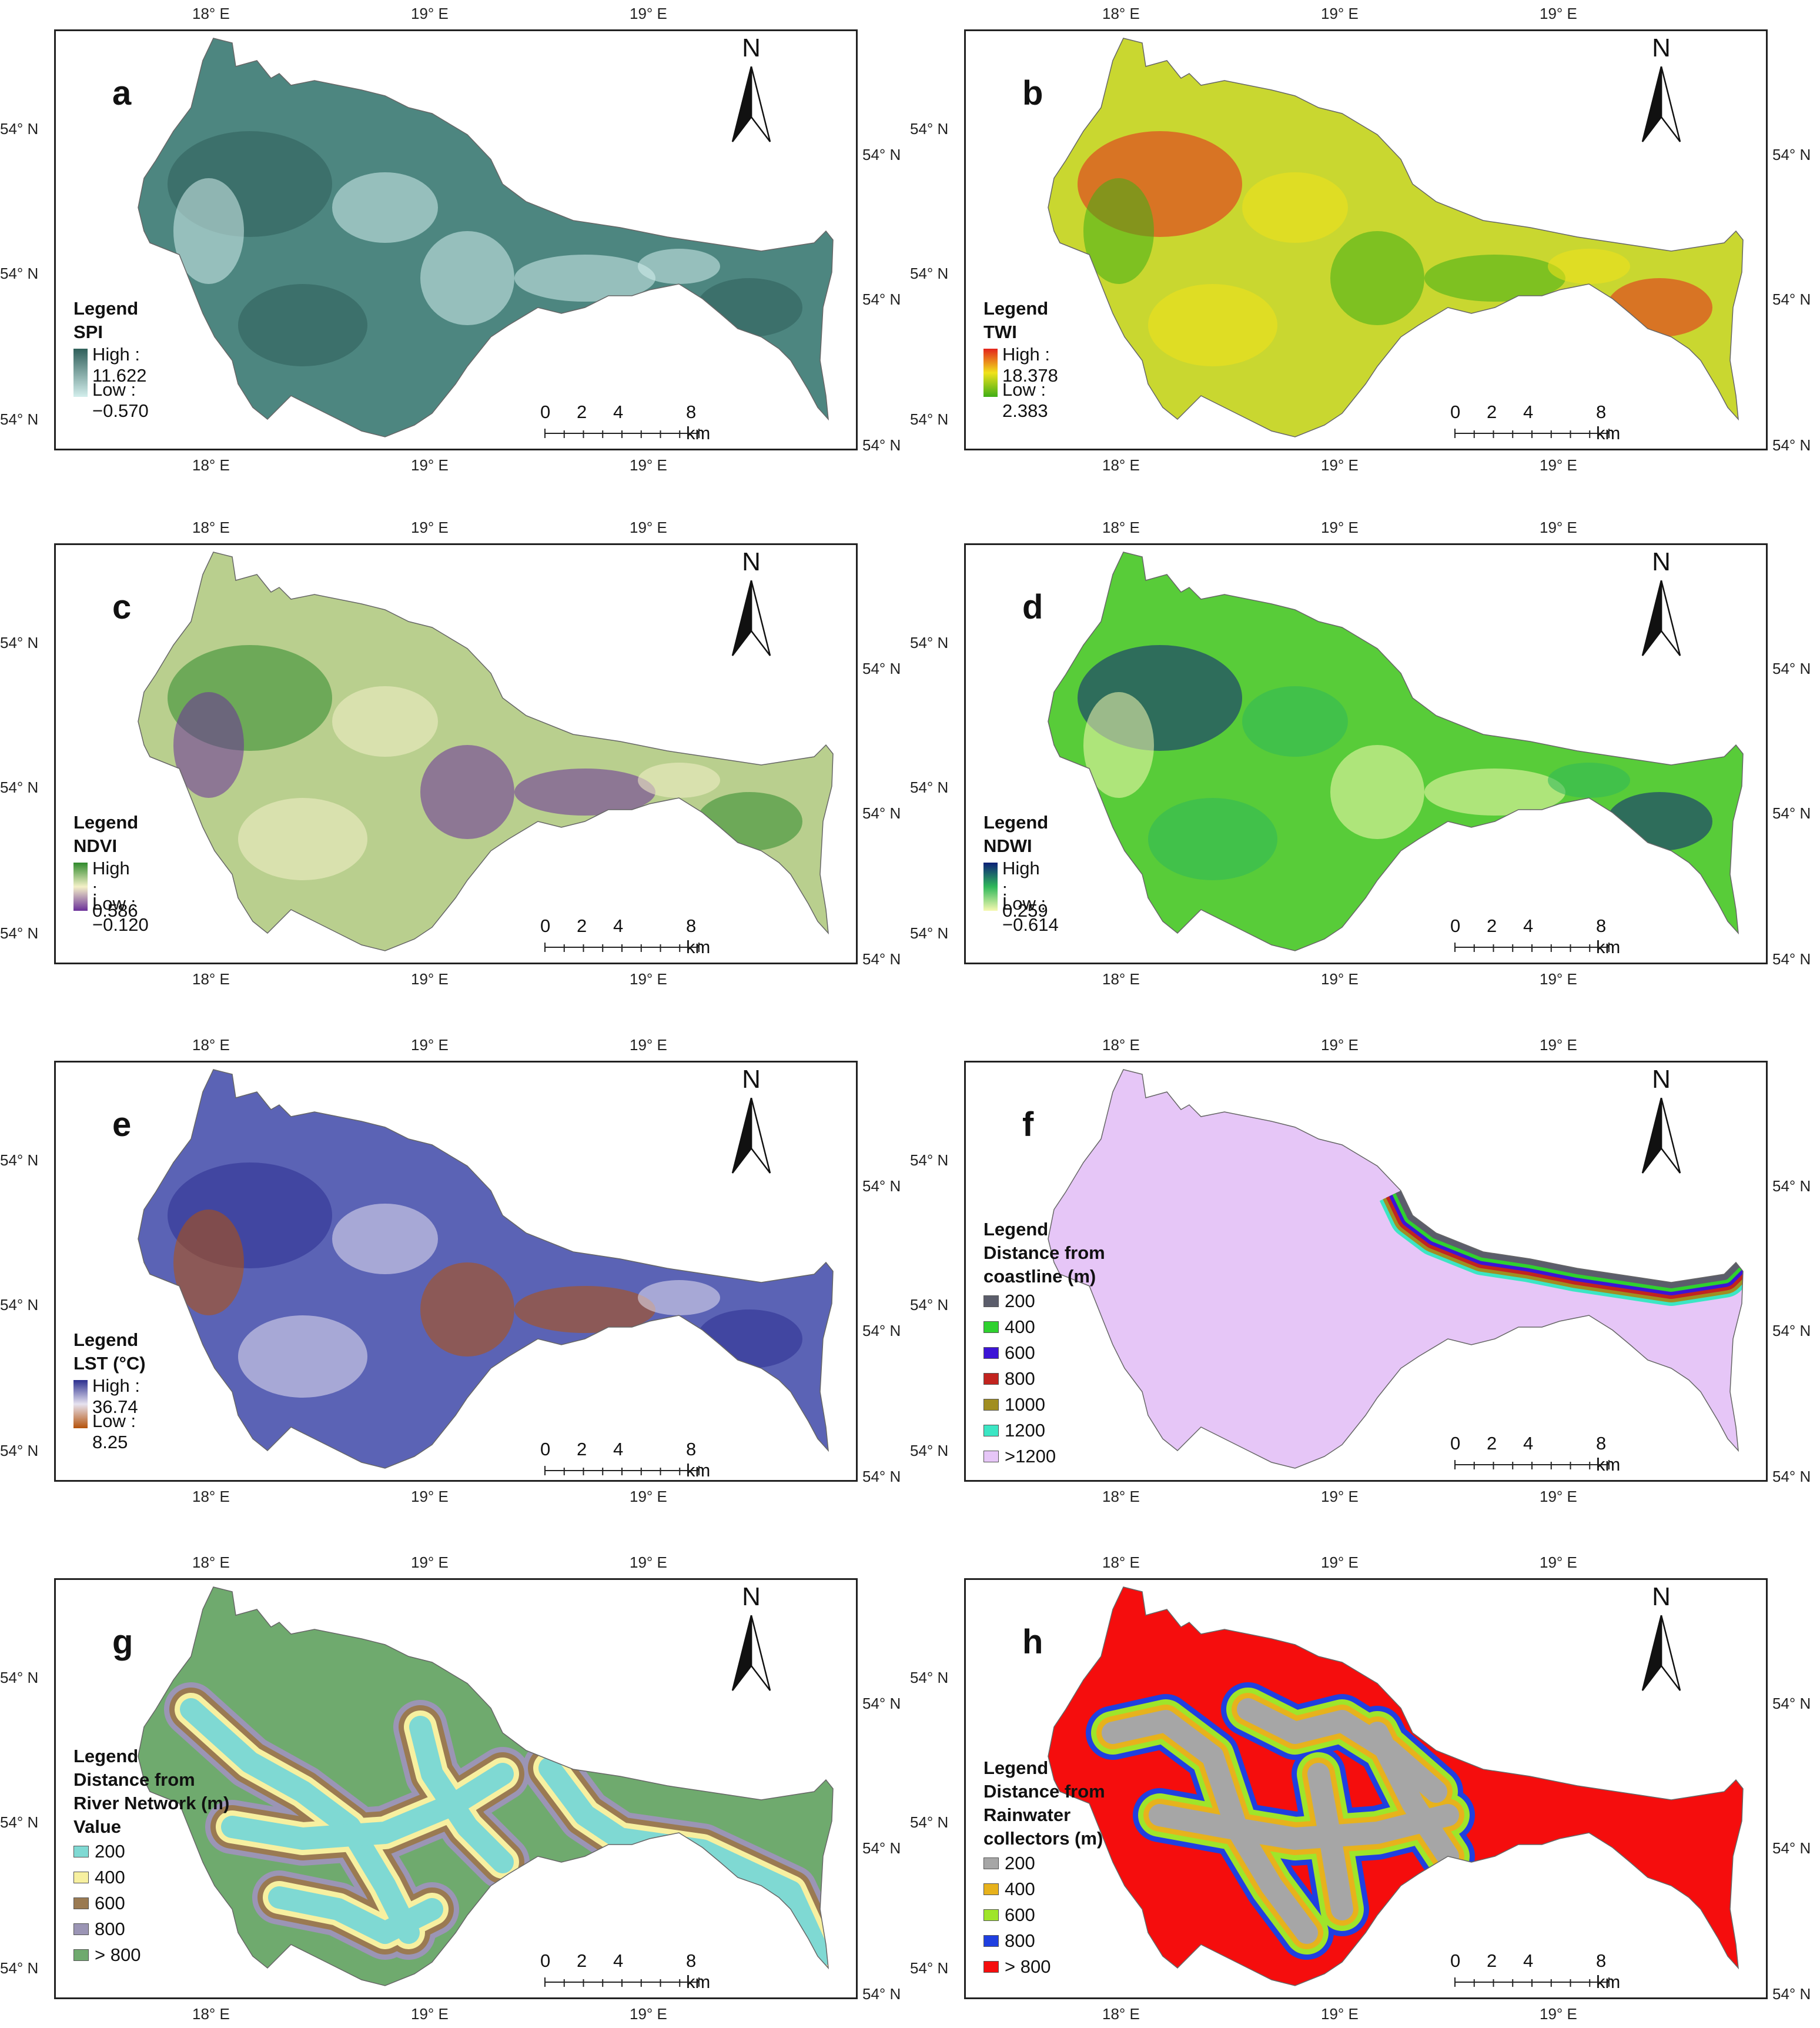  I want to click on legend-gradient: High : 11.622 Low : −0.570, so click(111, 382).